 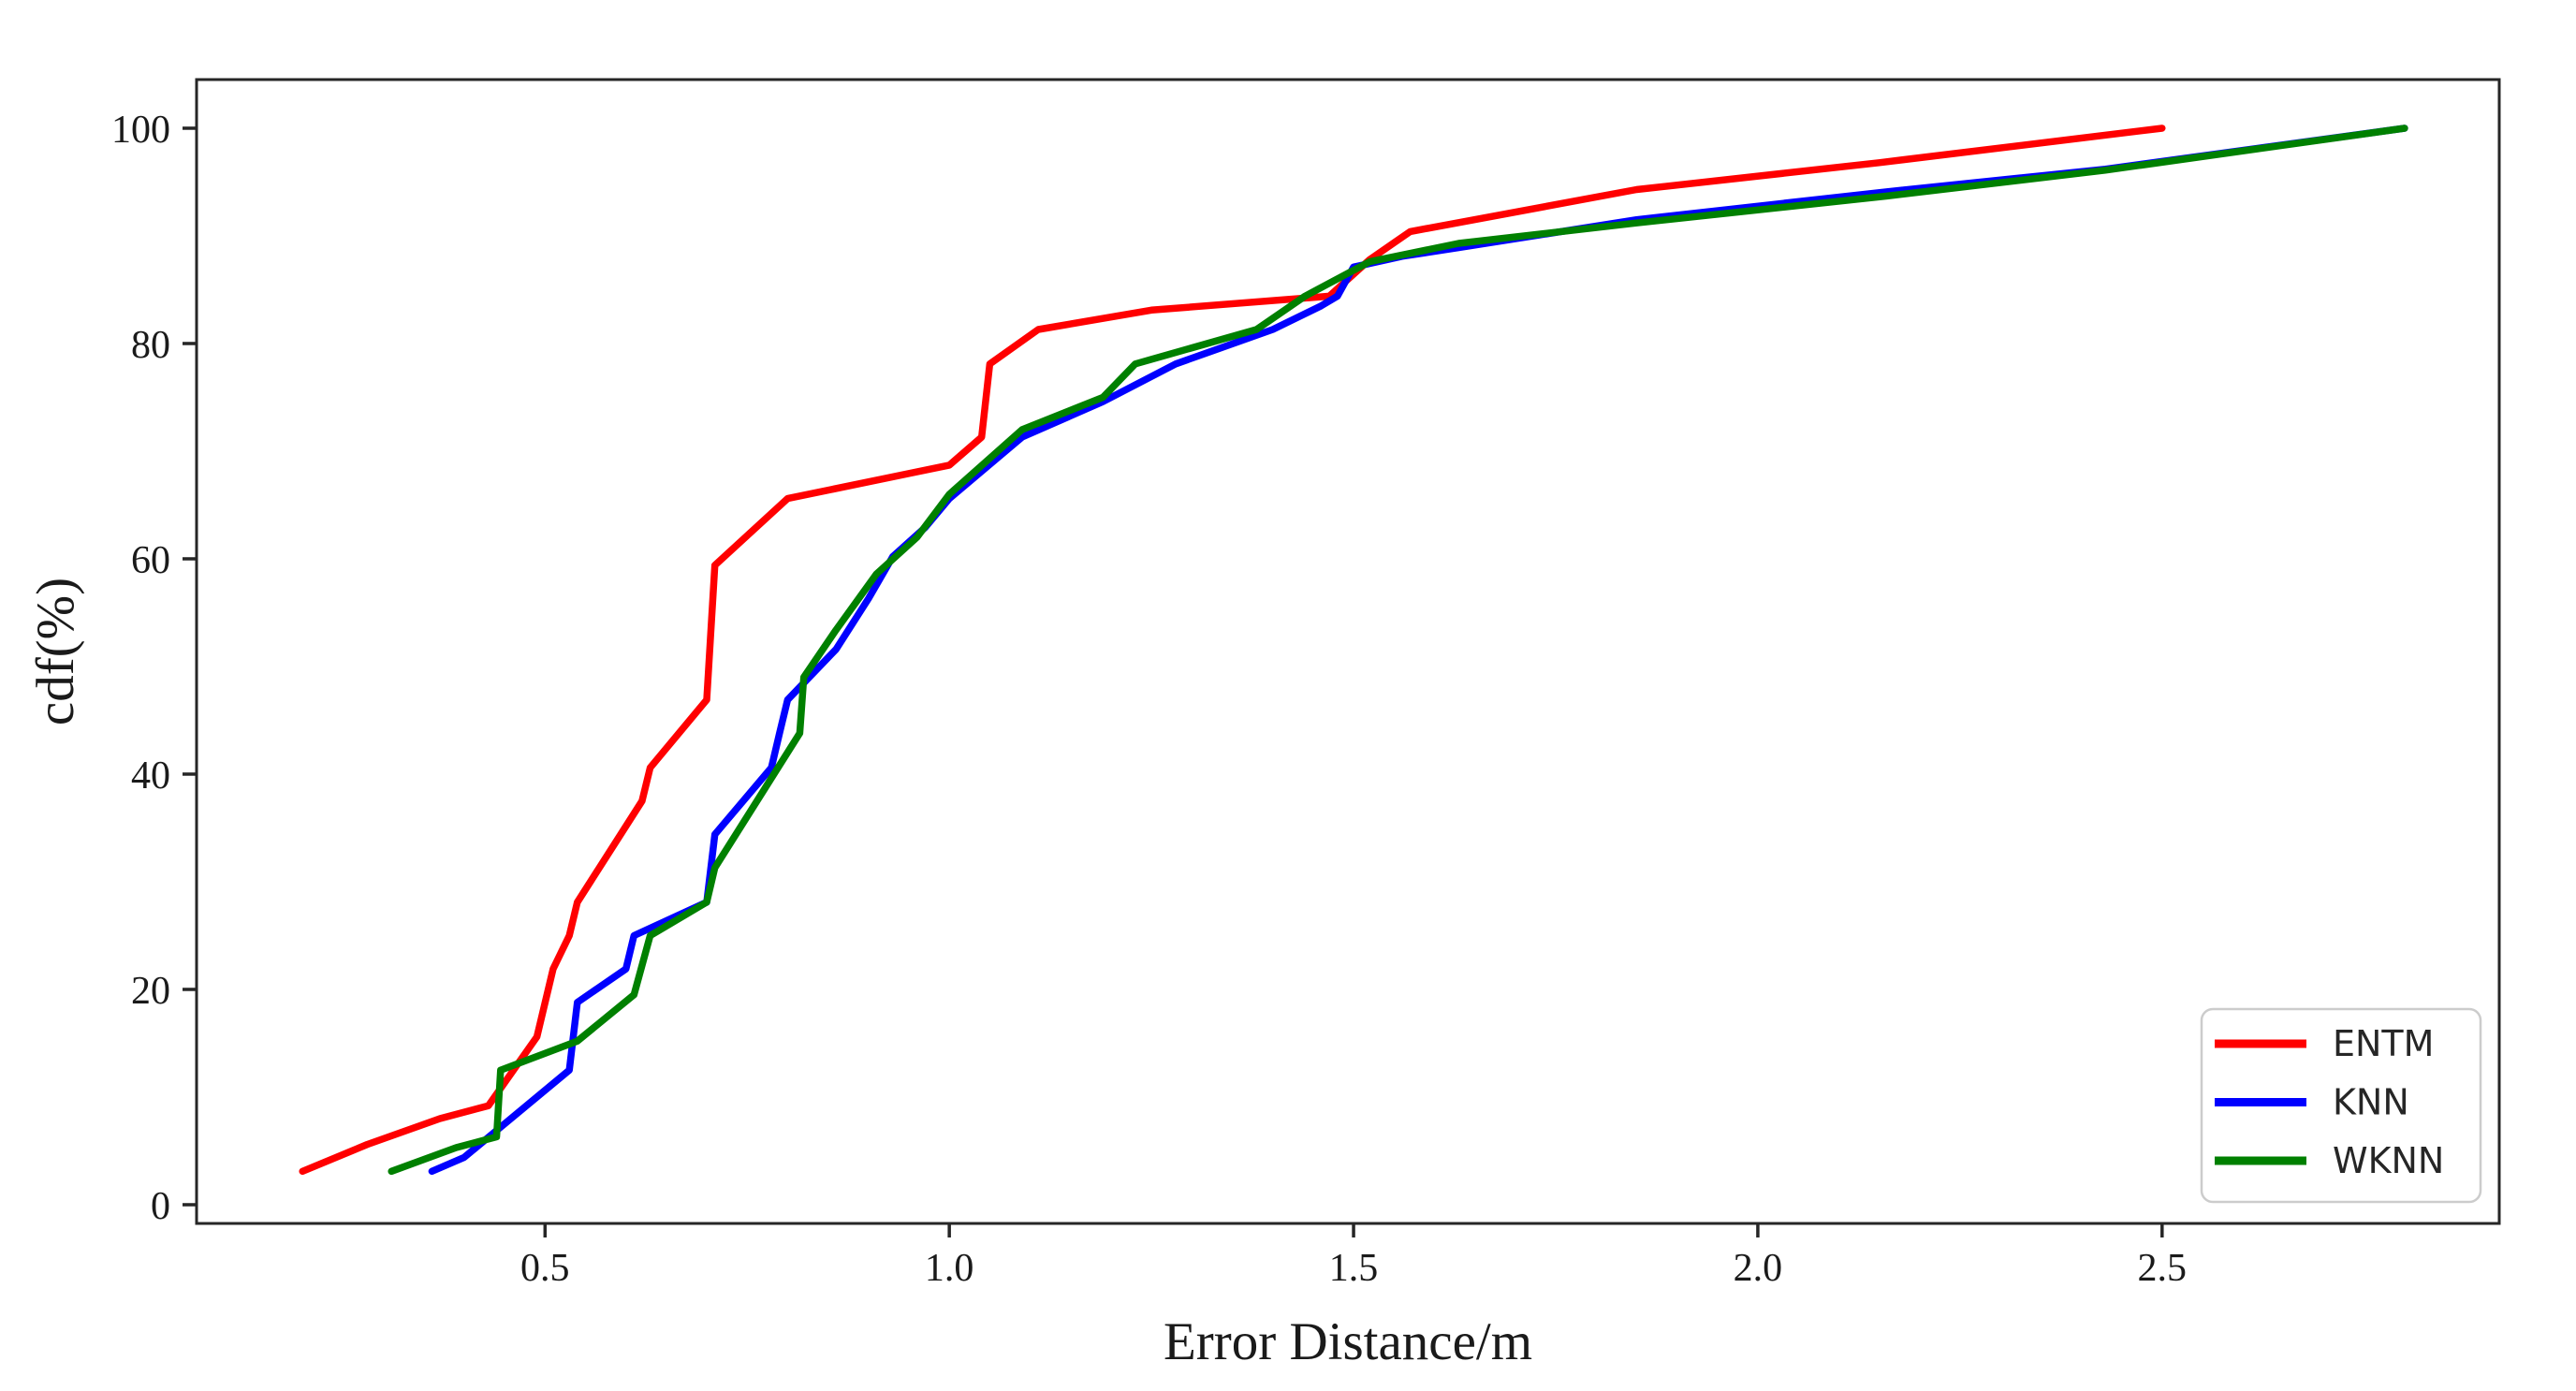 What do you see at coordinates (2371, 1102) in the screenshot?
I see `legend-label-knn: KNN` at bounding box center [2371, 1102].